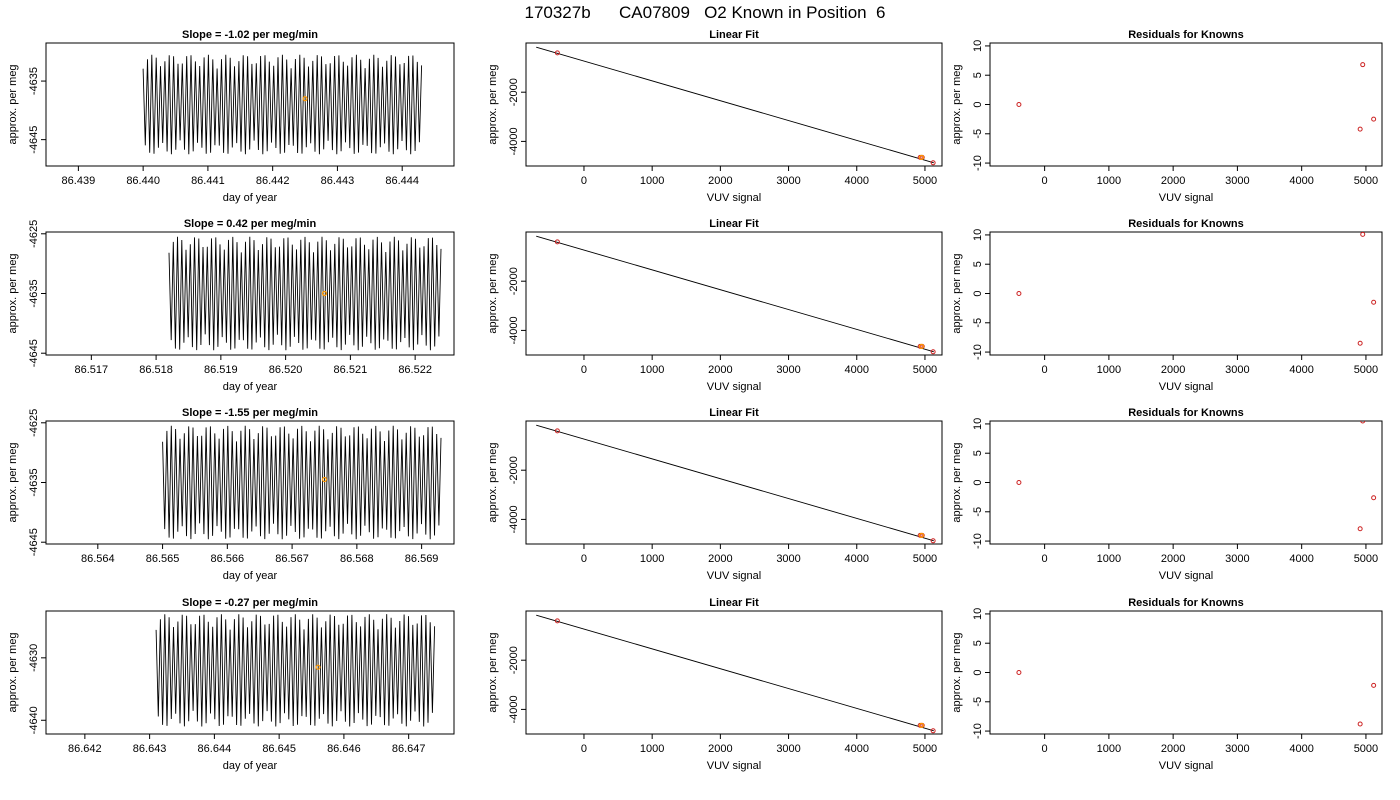 The image size is (1400, 800). What do you see at coordinates (85, 749) in the screenshot?
I see `x-tick-label: 86.642` at bounding box center [85, 749].